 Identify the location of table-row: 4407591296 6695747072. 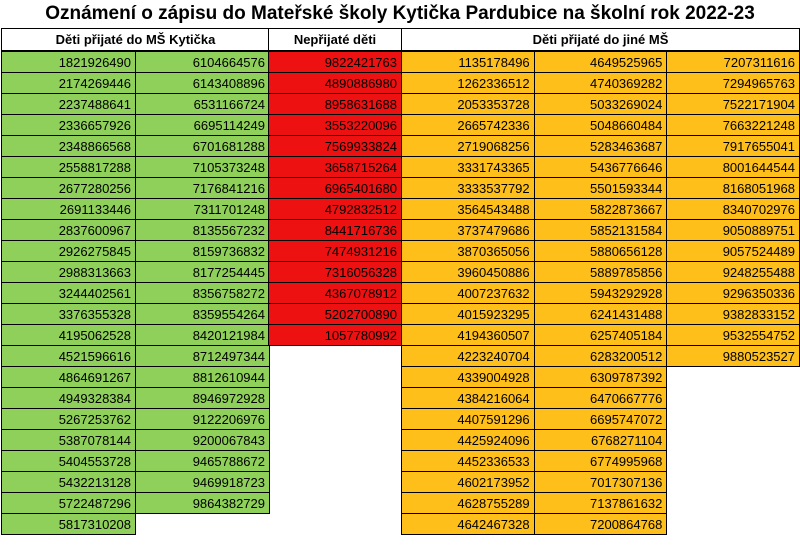
(600, 419).